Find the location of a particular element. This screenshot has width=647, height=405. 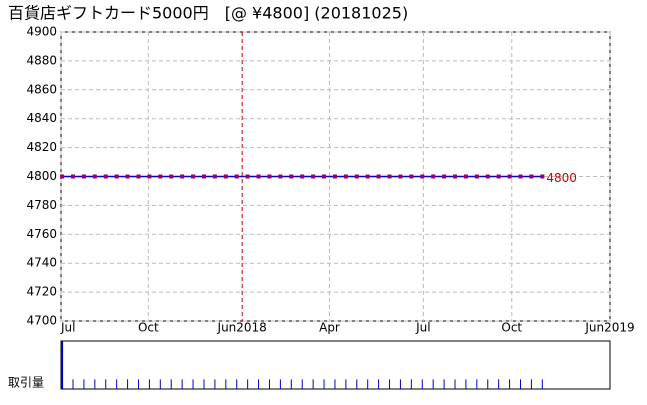

y-tick-label: 4740 is located at coordinates (41, 263).